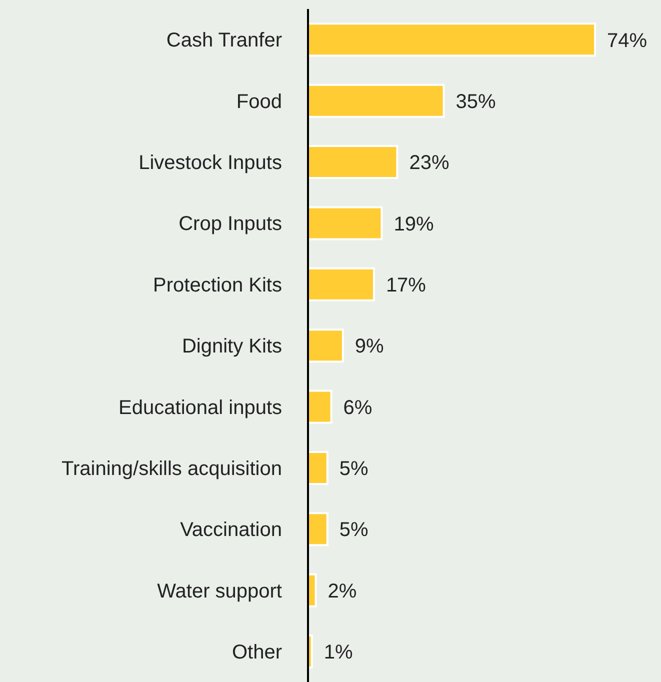 The height and width of the screenshot is (682, 661). What do you see at coordinates (210, 163) in the screenshot?
I see `y-tick-label: Livestock Inputs` at bounding box center [210, 163].